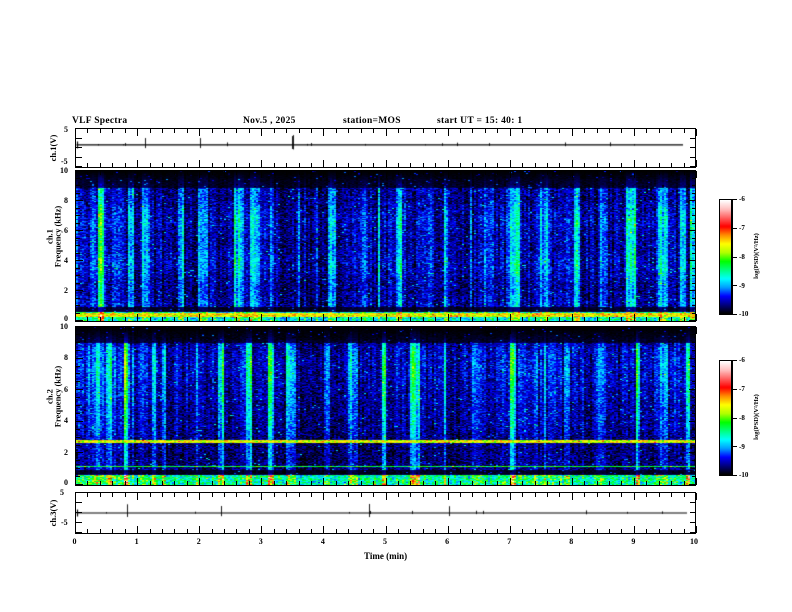 The width and height of the screenshot is (792, 612). I want to click on figure-start-ut: start UT = 15: 40: 1, so click(480, 121).